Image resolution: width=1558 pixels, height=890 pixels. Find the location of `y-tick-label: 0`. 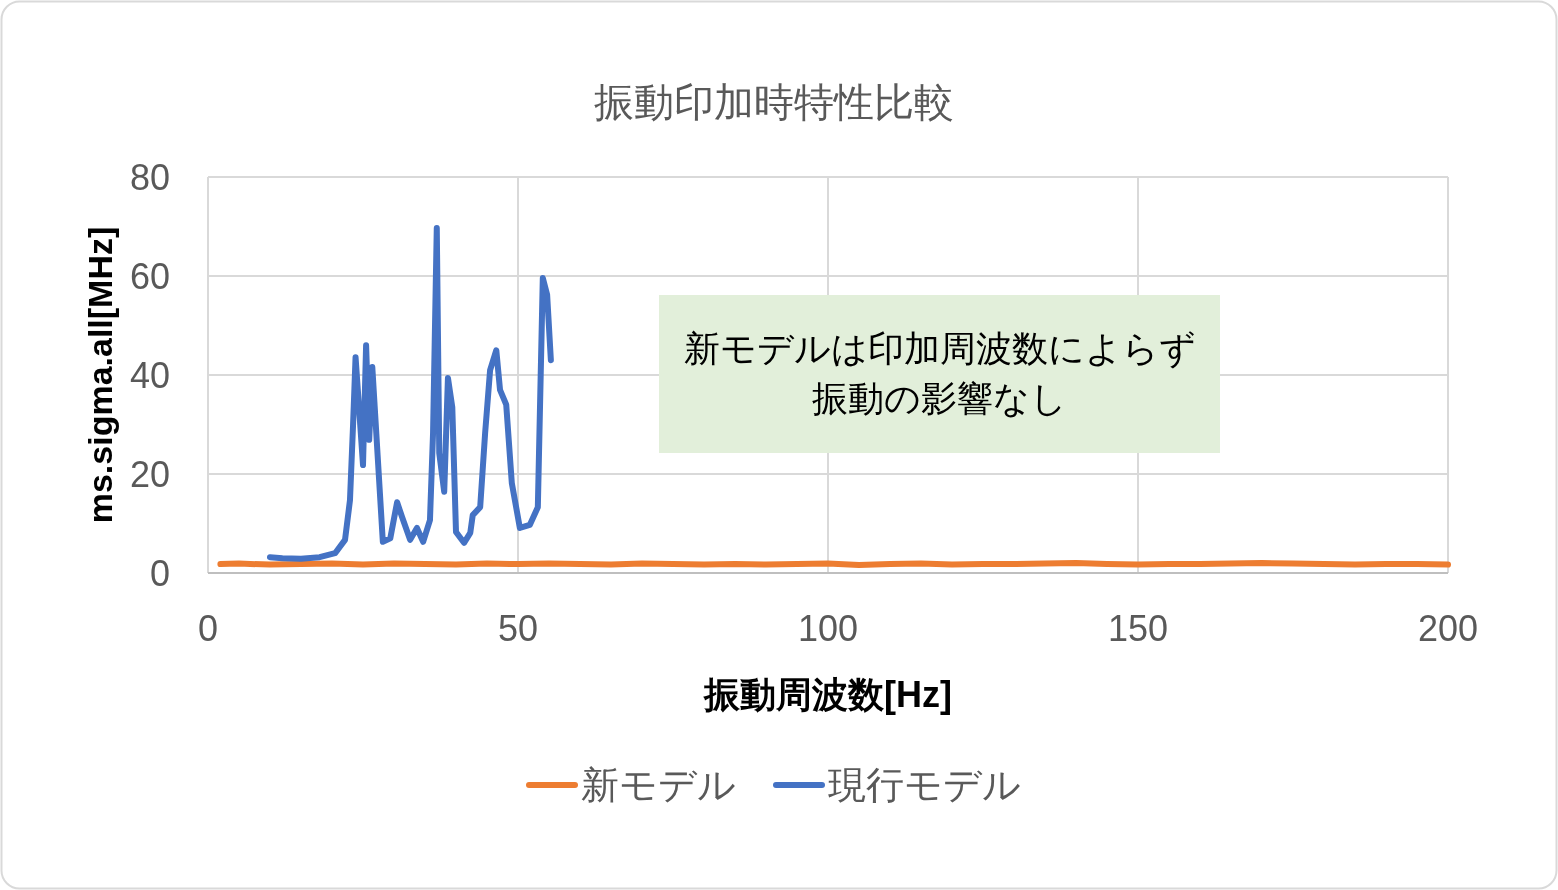

y-tick-label: 0 is located at coordinates (159, 573).